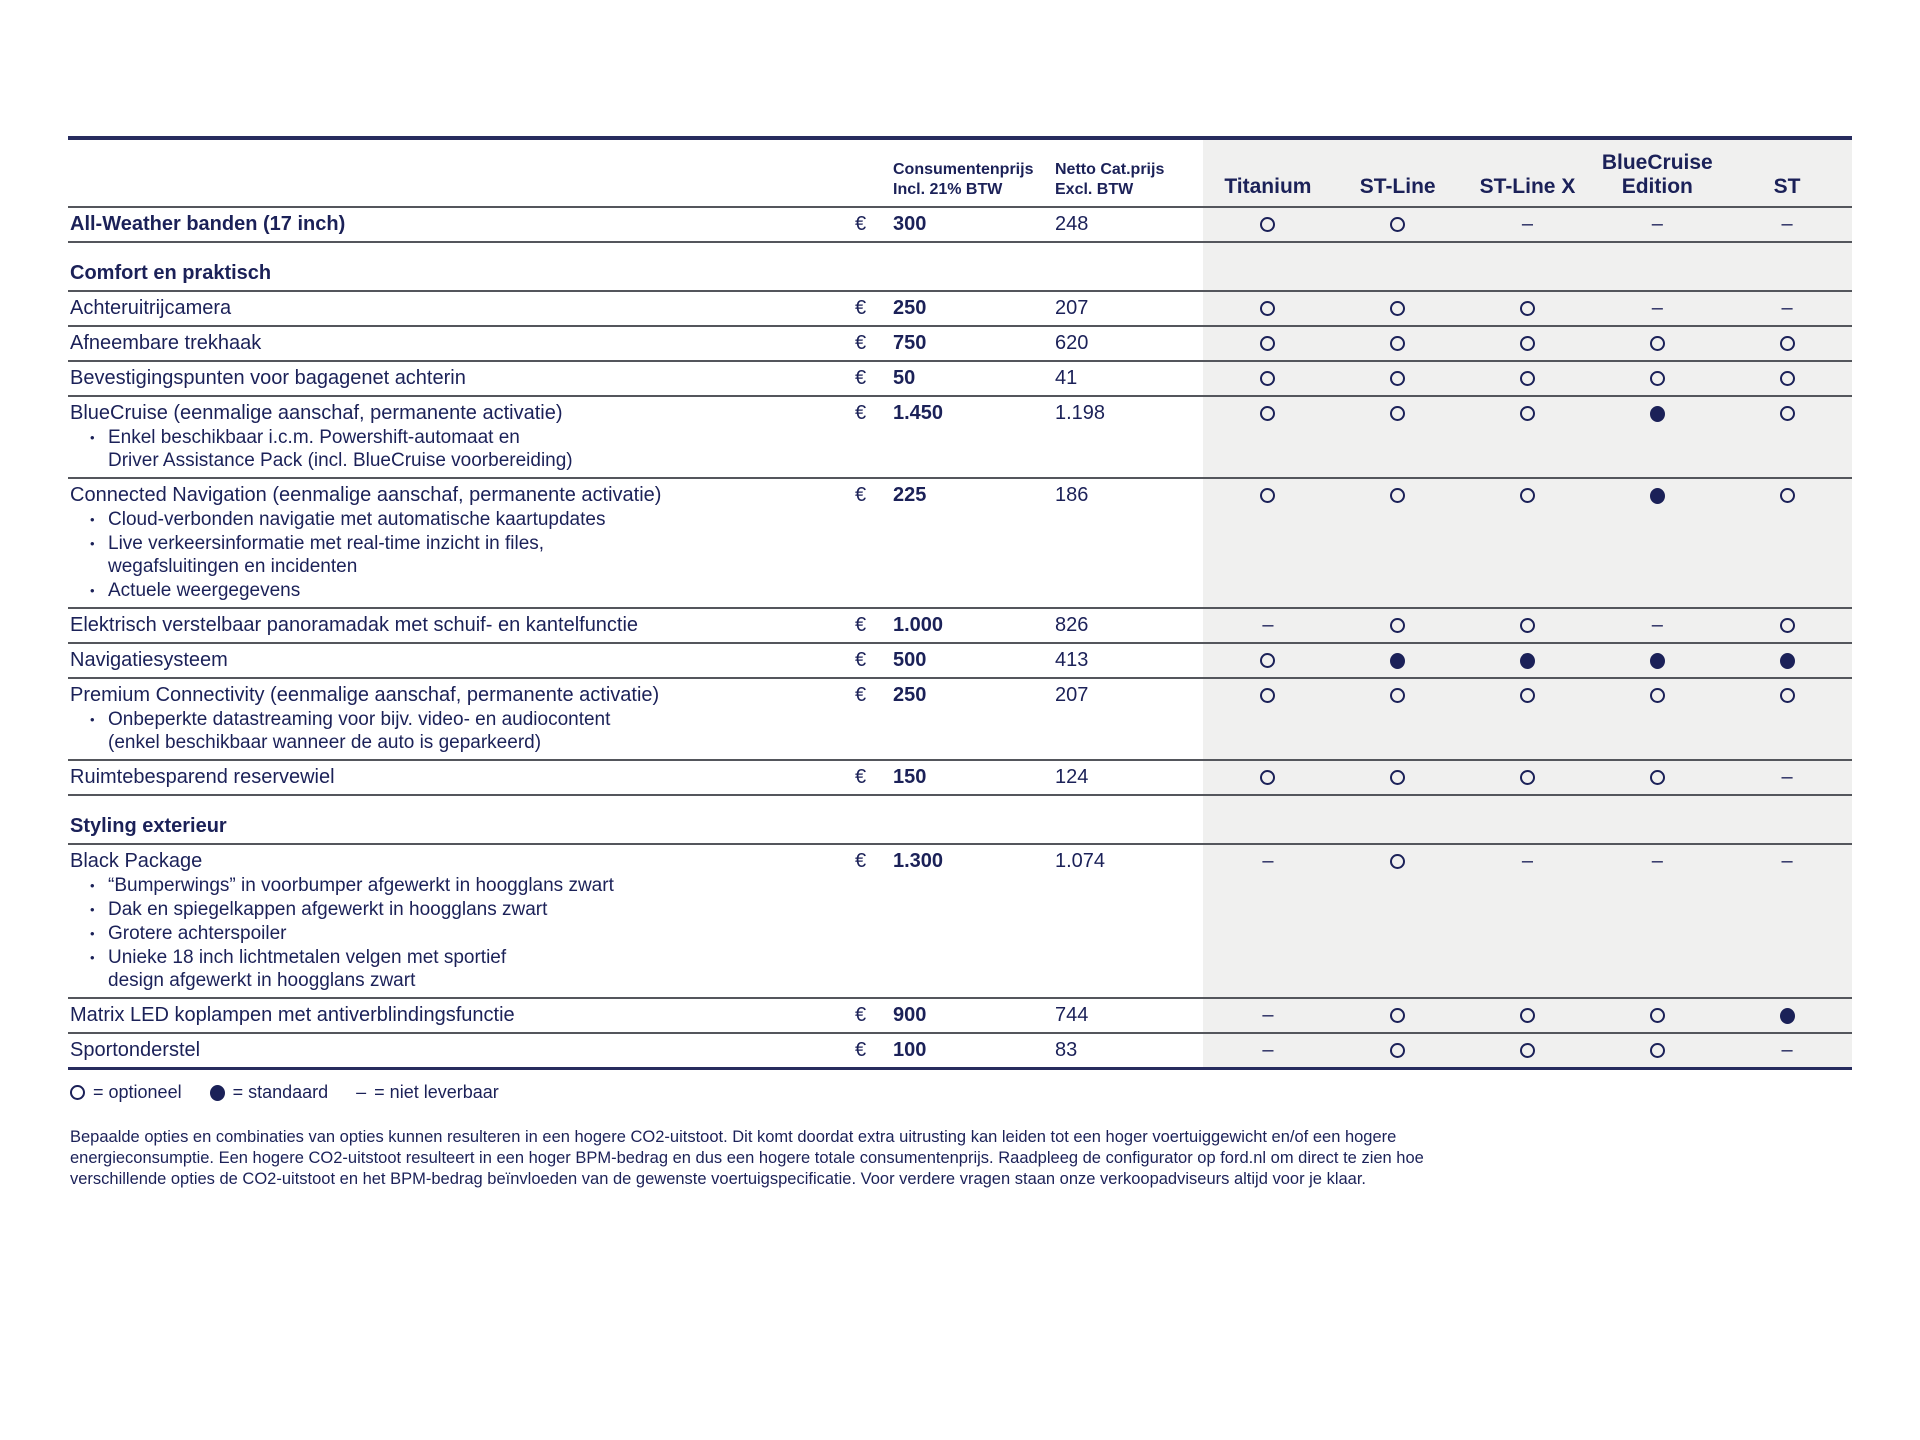 The height and width of the screenshot is (1440, 1920). What do you see at coordinates (968, 819) in the screenshot?
I see `price-spacer` at bounding box center [968, 819].